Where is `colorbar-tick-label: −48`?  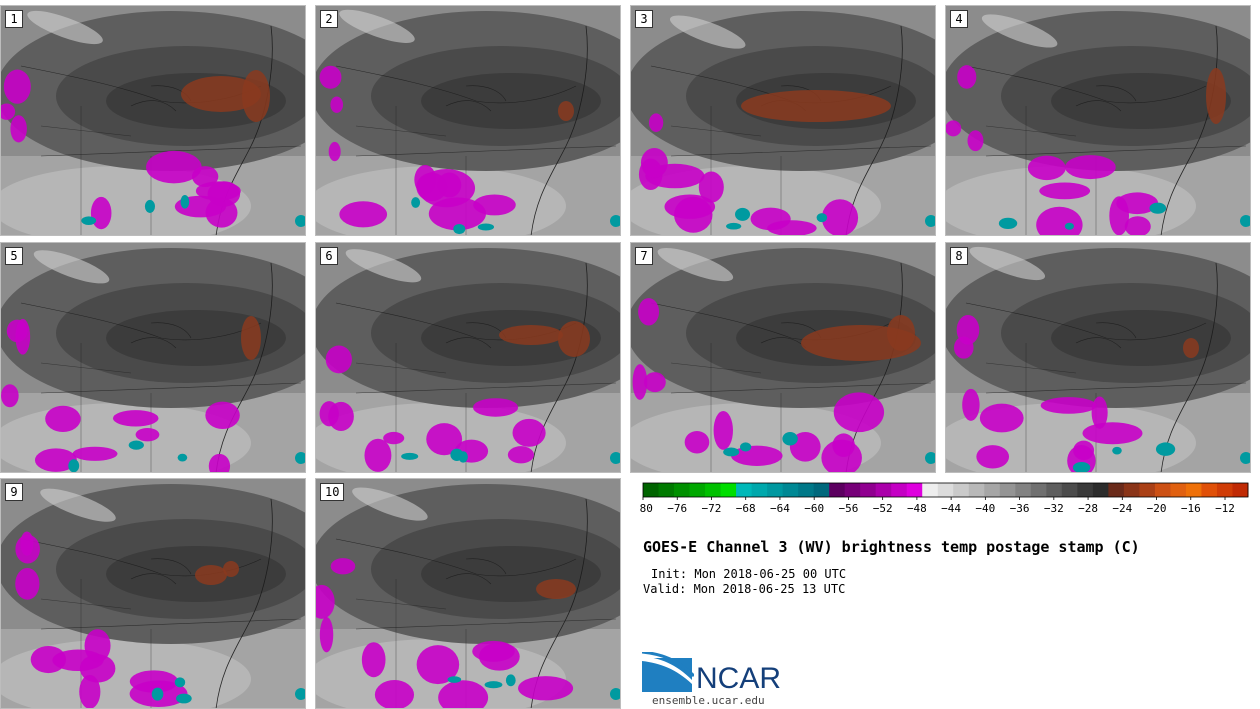
colorbar-tick-label: −48 is located at coordinates (917, 508).